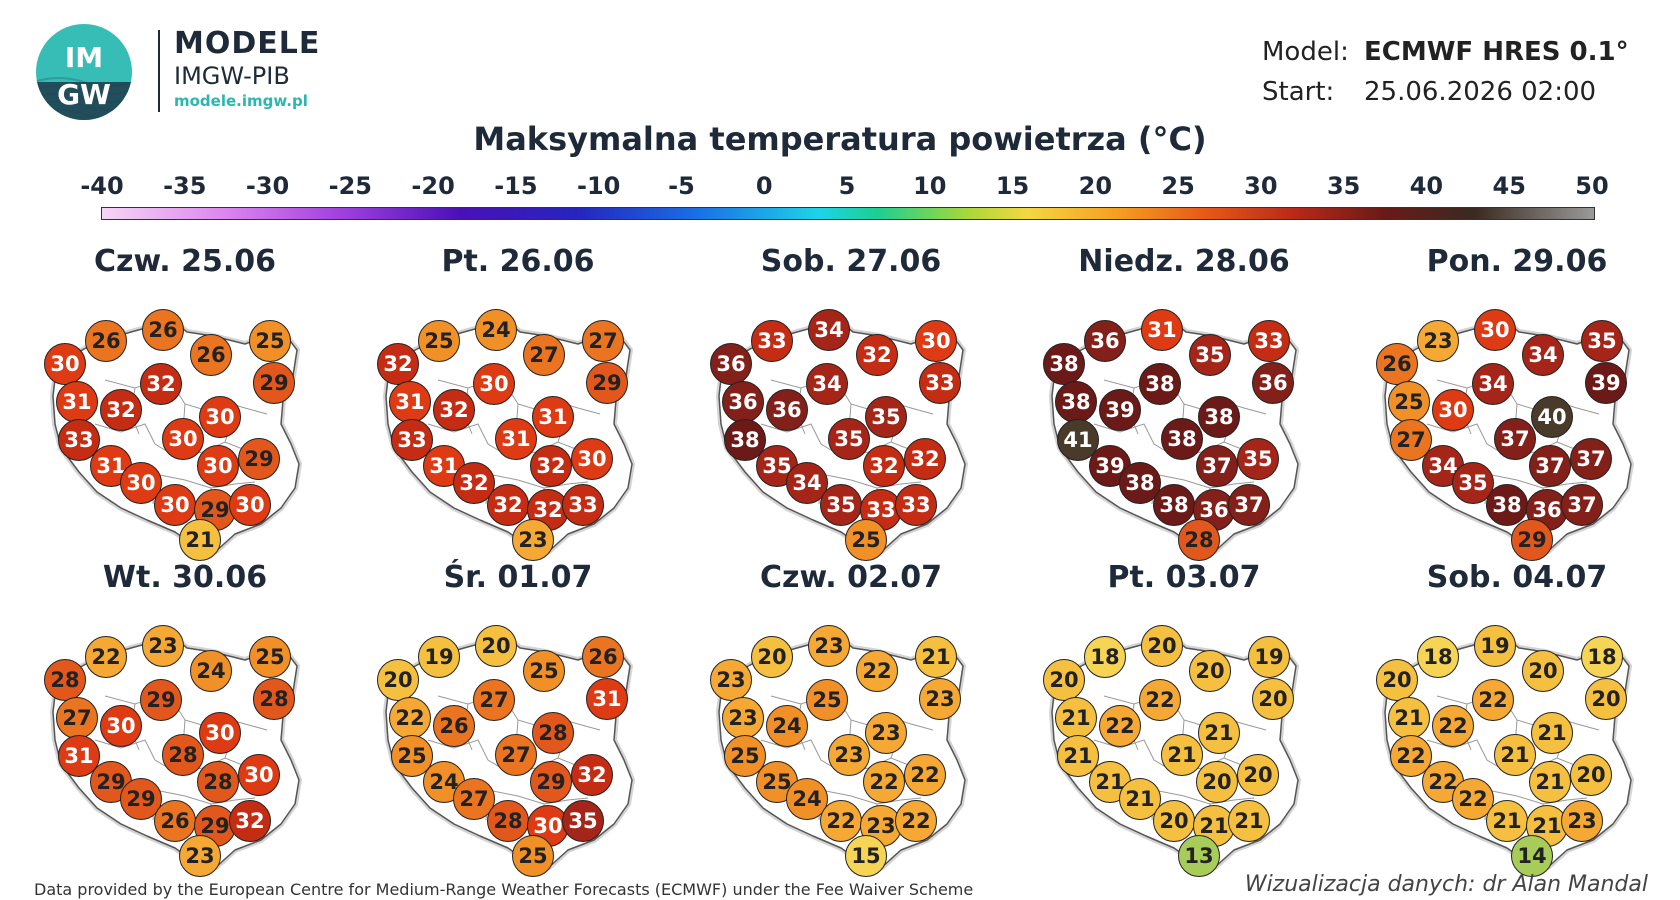 This screenshot has width=1680, height=900. Describe the element at coordinates (274, 699) in the screenshot. I see `temperature-bubble: 28` at that location.